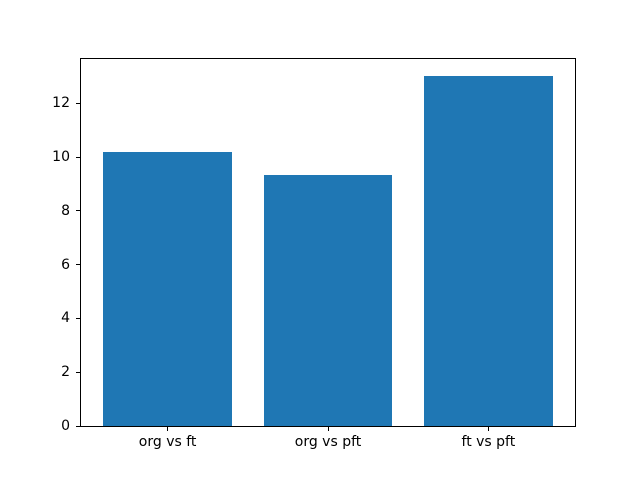 Image resolution: width=640 pixels, height=480 pixels. What do you see at coordinates (65, 264) in the screenshot?
I see `y-tick-label: 6` at bounding box center [65, 264].